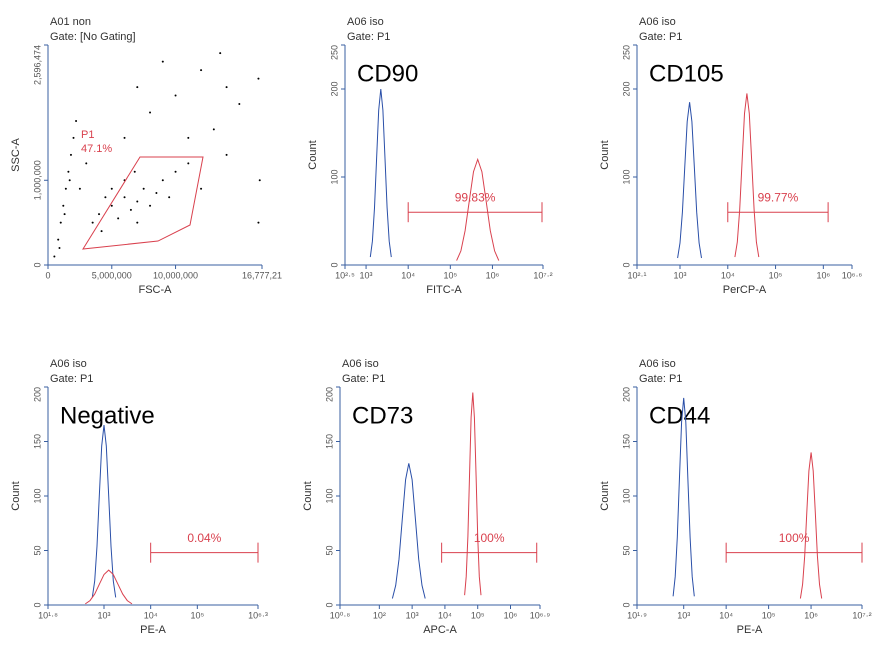  Describe the element at coordinates (87, 135) in the screenshot. I see `gate-name: P1` at that location.